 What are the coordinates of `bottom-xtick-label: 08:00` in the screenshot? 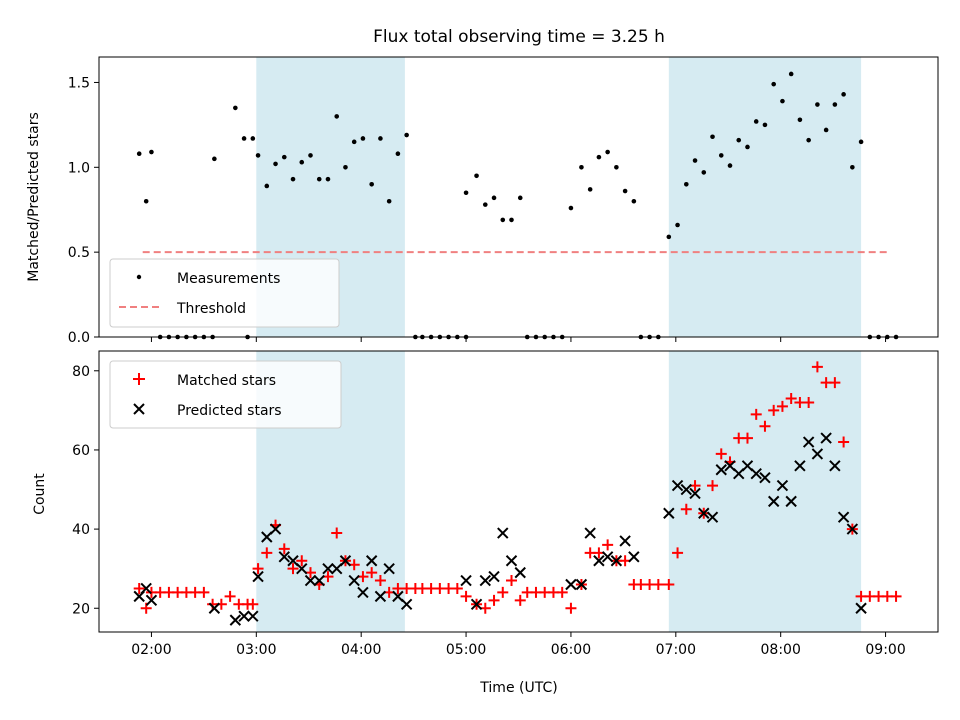 It's located at (781, 650).